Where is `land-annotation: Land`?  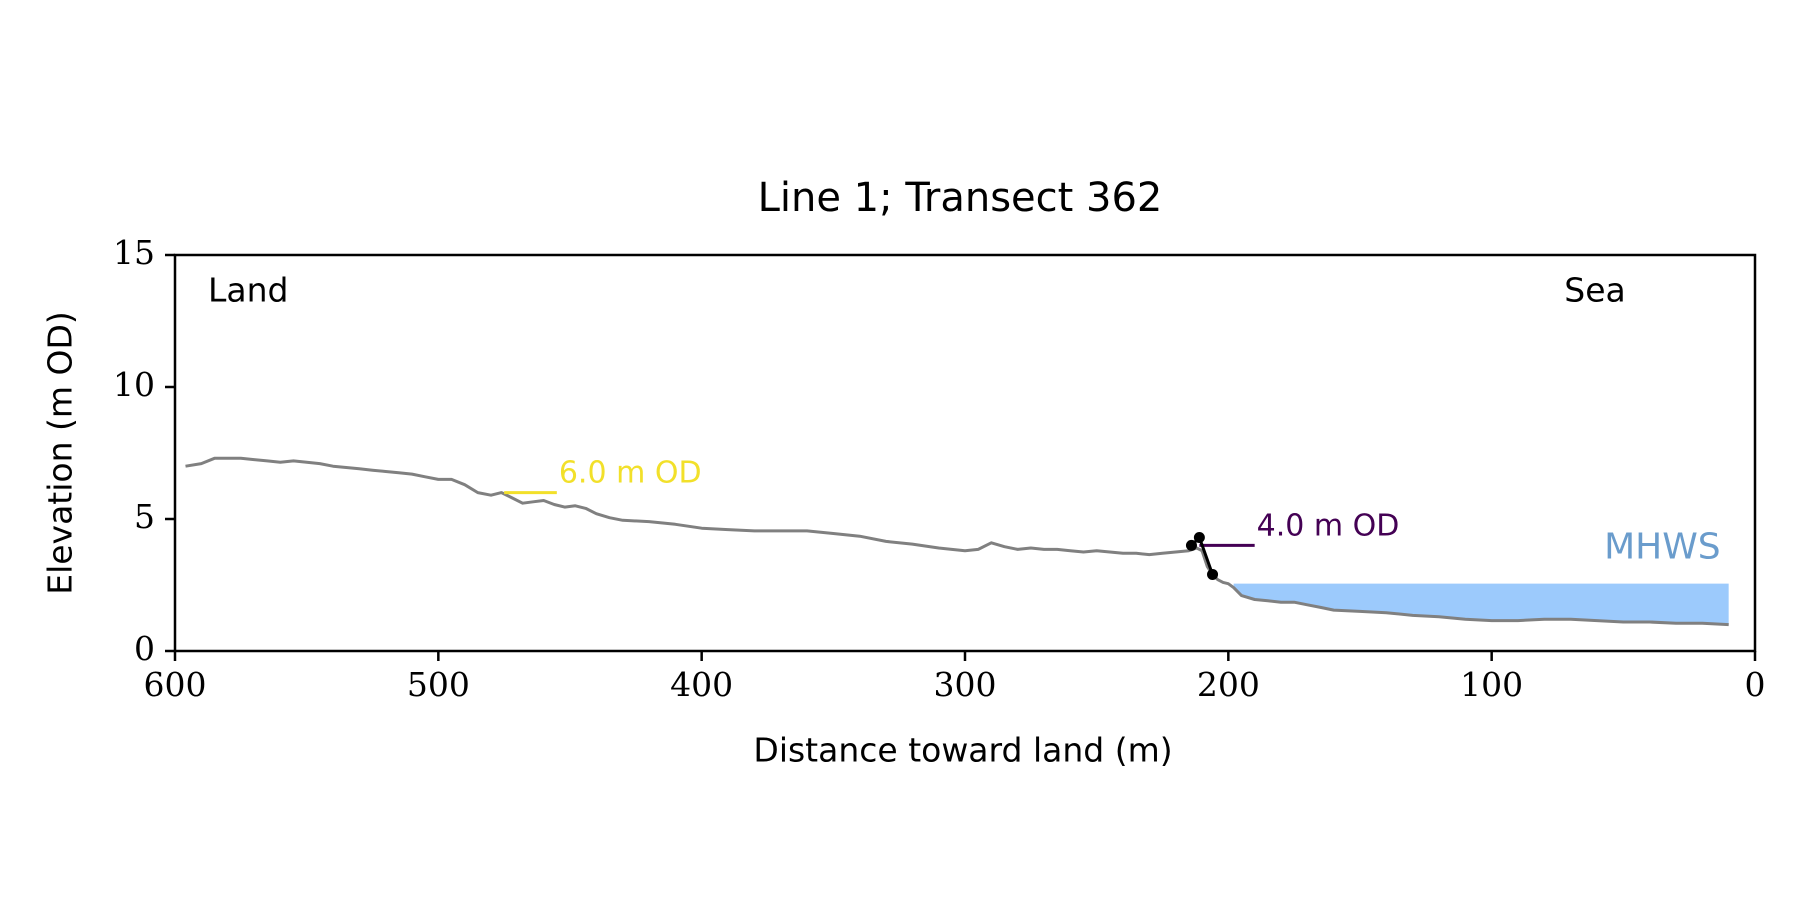
land-annotation: Land is located at coordinates (248, 290).